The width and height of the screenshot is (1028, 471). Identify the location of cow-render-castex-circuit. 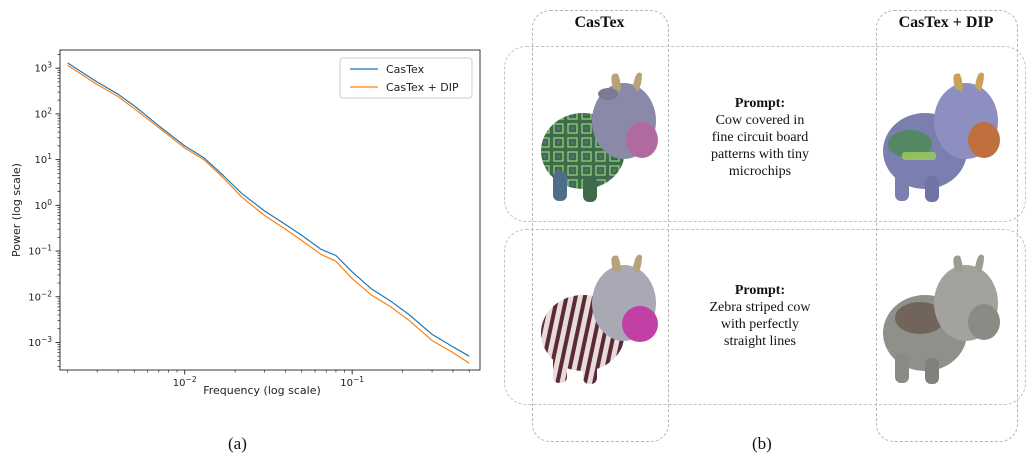
(599, 137).